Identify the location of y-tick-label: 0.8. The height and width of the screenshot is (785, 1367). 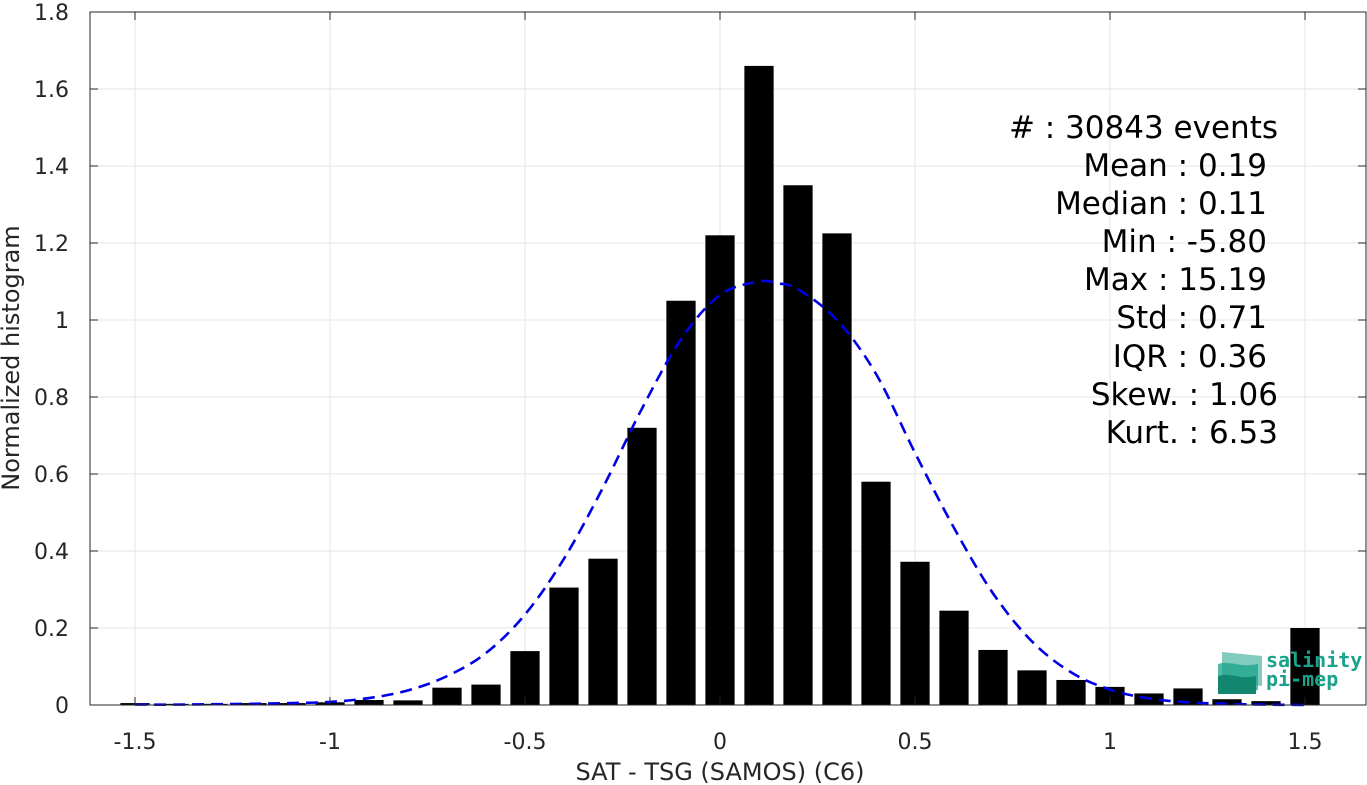
(51, 398).